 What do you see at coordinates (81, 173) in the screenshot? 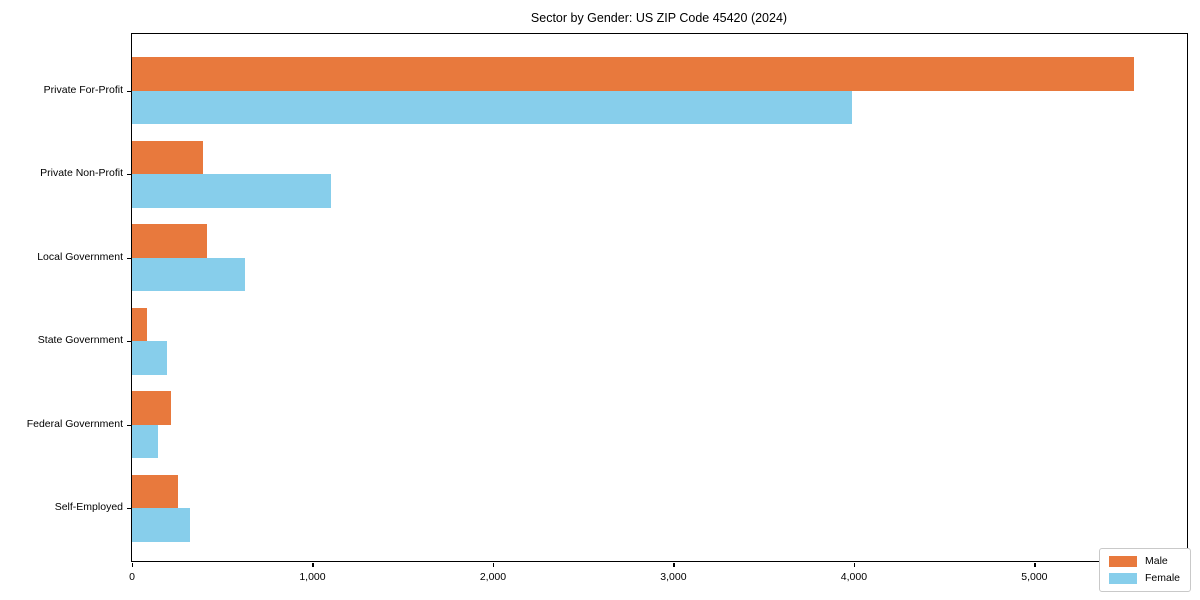
I see `category-label: Private Non-Profit` at bounding box center [81, 173].